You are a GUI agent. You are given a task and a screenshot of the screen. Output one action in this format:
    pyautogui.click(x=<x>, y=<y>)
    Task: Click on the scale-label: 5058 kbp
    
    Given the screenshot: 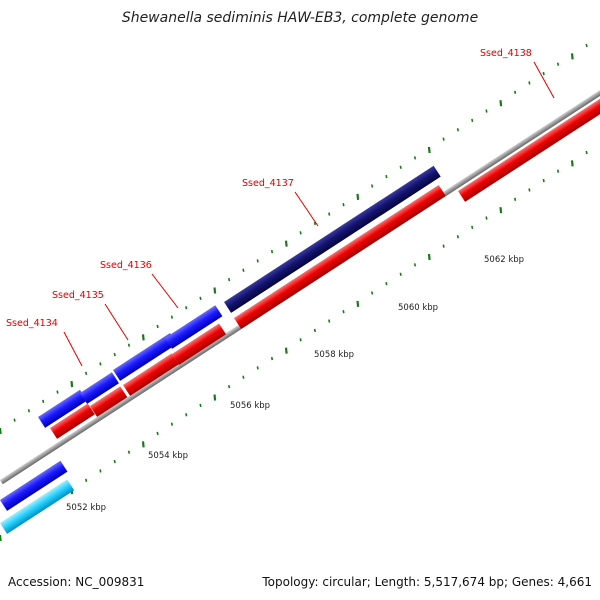 What is the action you would take?
    pyautogui.click(x=334, y=355)
    